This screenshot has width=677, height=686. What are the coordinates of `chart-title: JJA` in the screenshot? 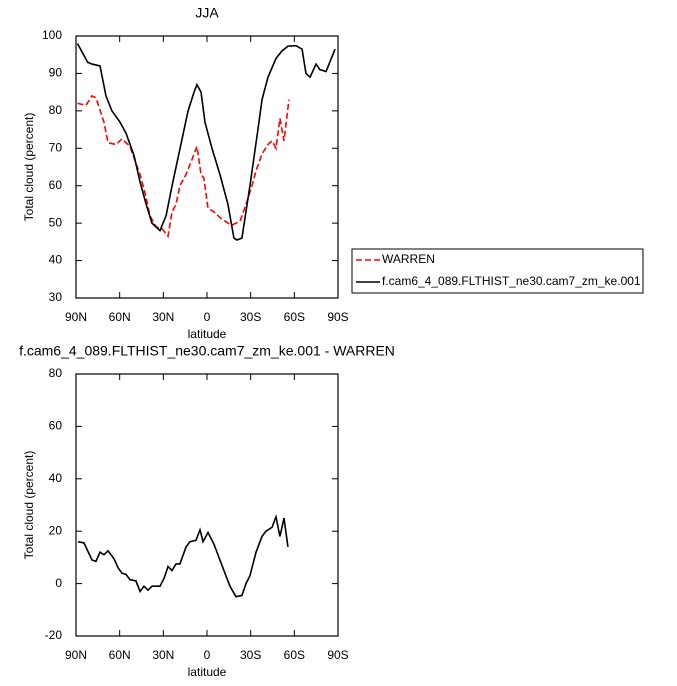 It's located at (207, 13).